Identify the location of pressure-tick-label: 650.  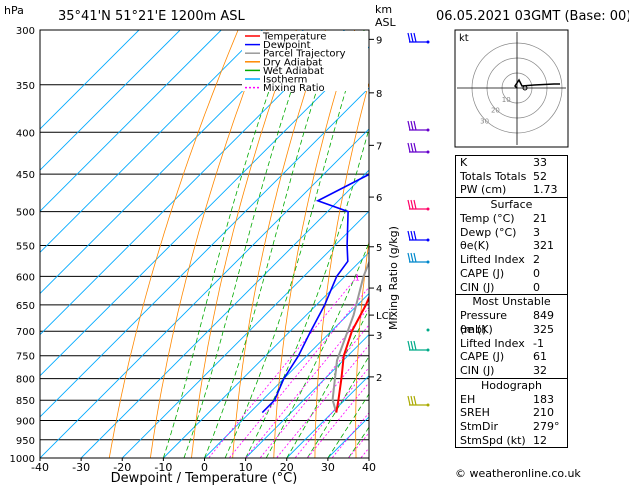
(25, 306).